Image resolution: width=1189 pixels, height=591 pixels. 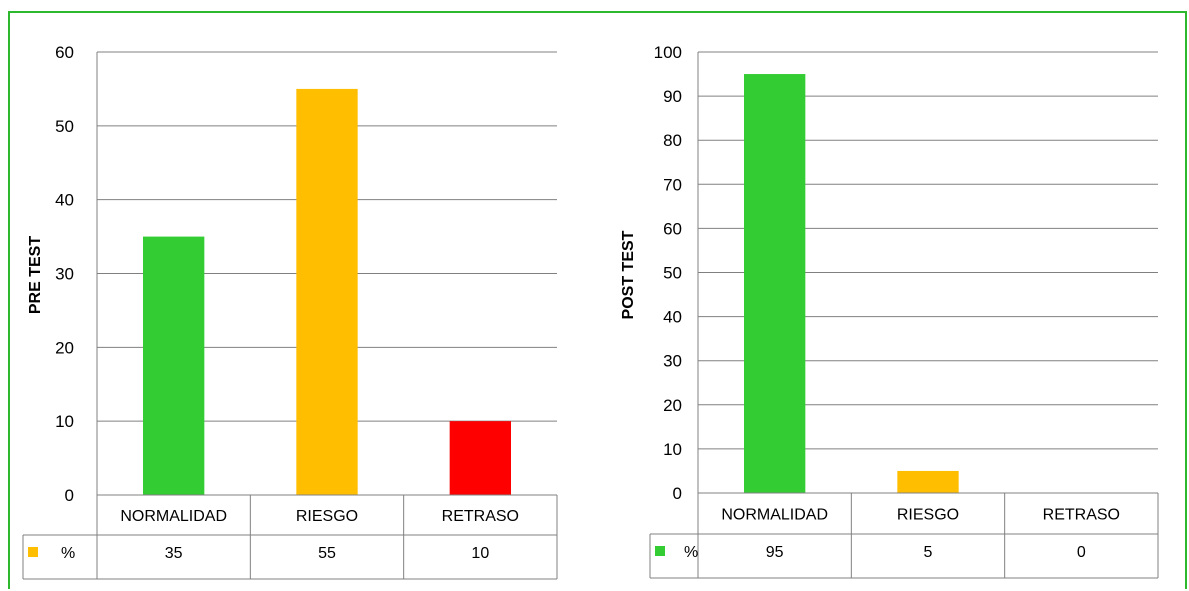 I want to click on y-tick-label: 70, so click(x=672, y=184).